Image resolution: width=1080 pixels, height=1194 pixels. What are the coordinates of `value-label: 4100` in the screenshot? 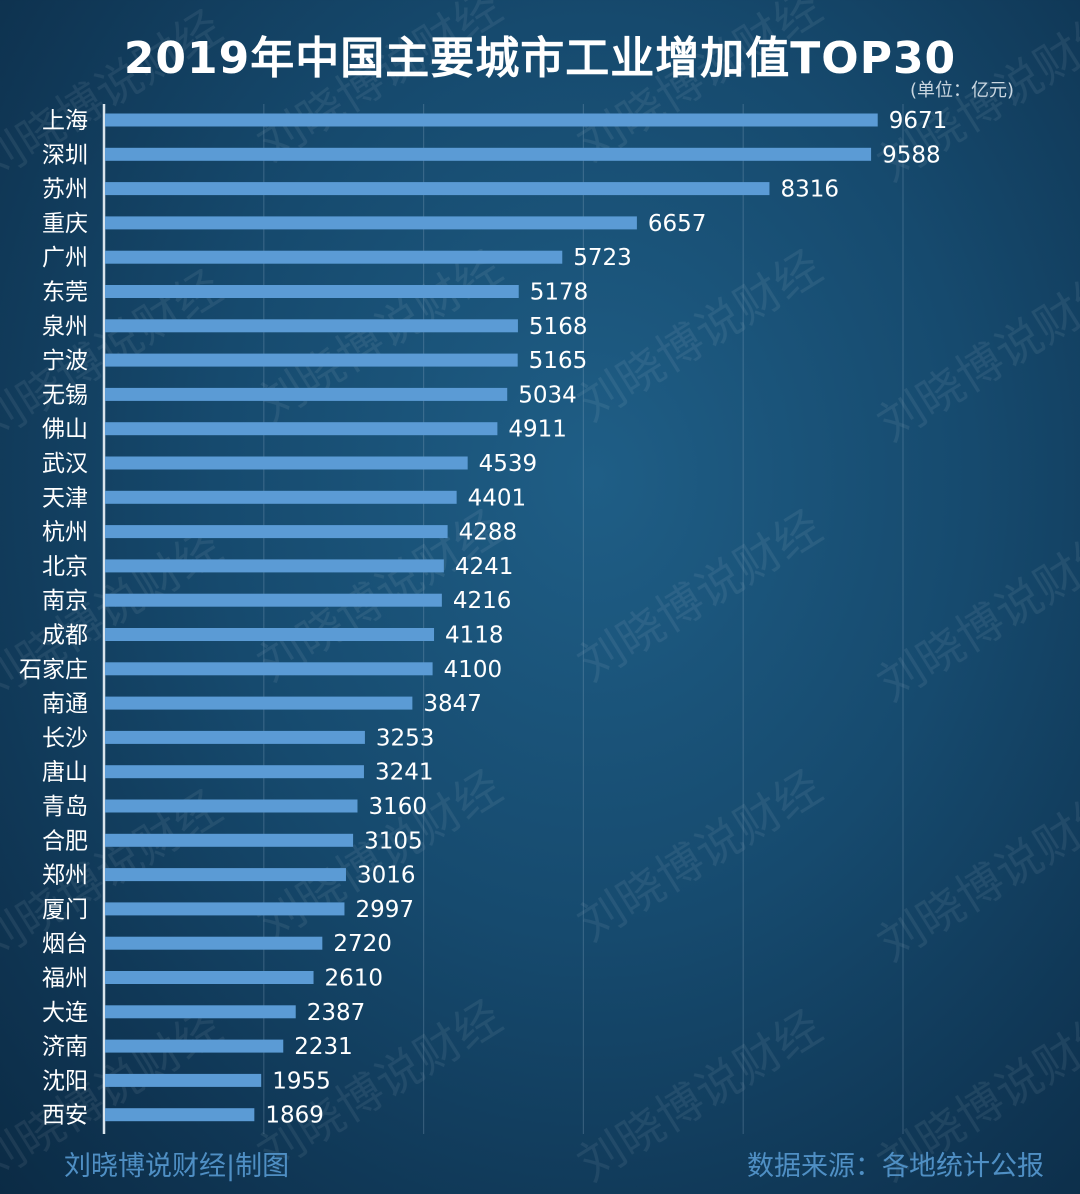 It's located at (473, 670).